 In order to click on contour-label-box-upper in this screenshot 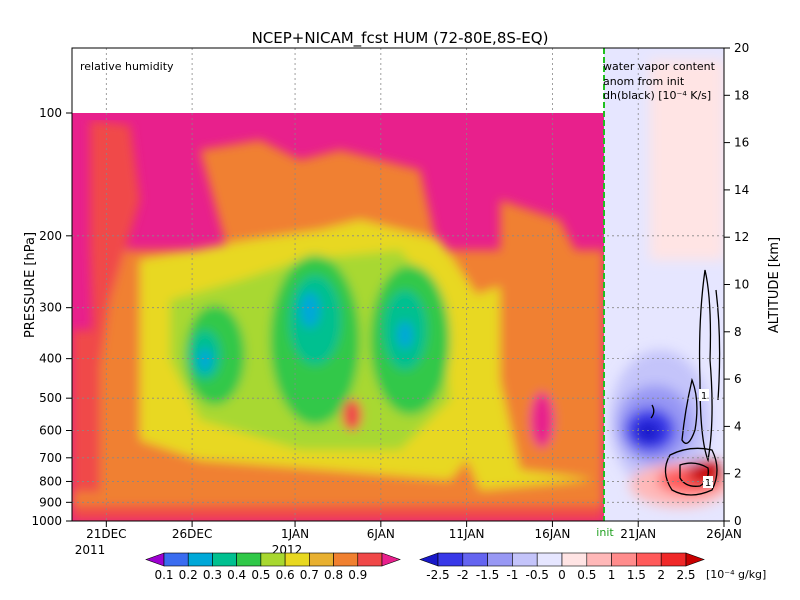, I will do `click(704, 395)`.